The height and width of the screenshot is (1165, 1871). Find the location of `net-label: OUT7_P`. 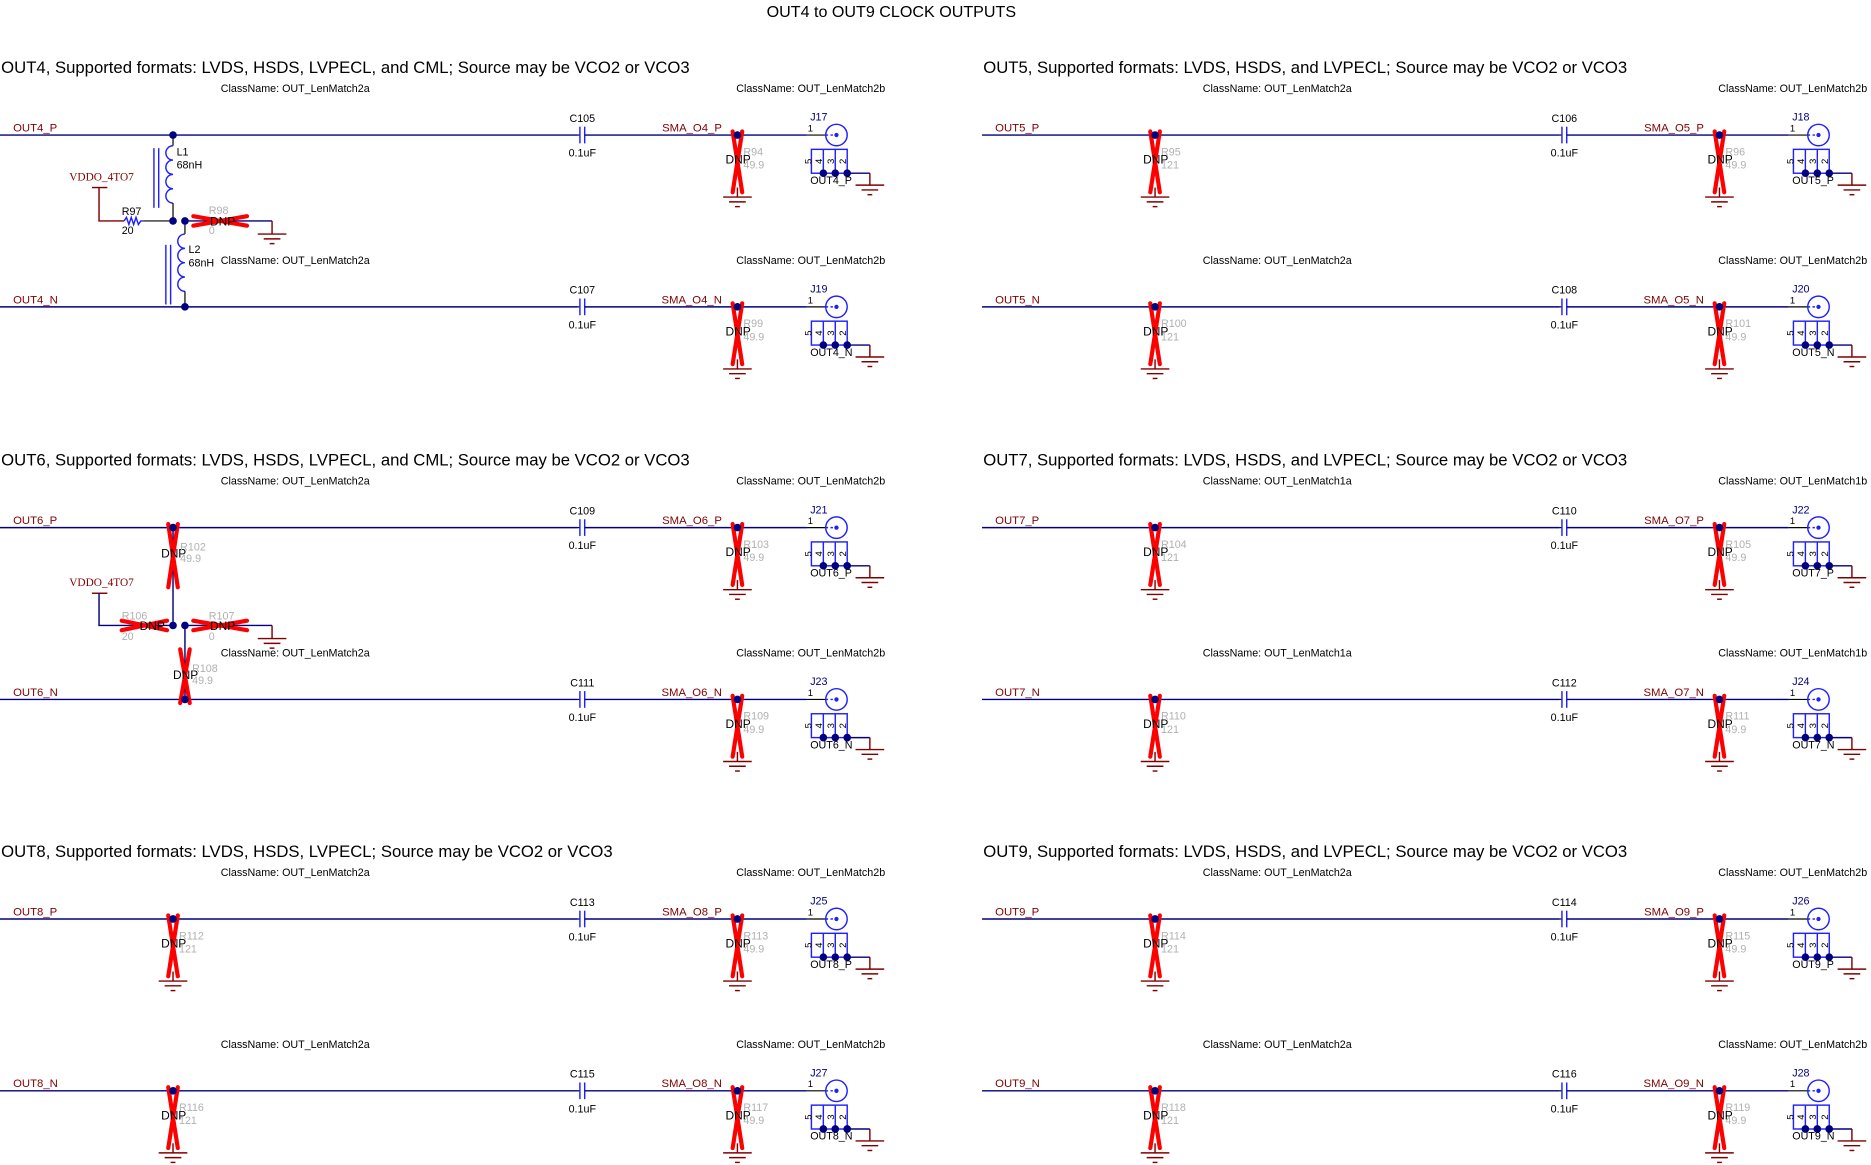

net-label: OUT7_P is located at coordinates (1017, 521).